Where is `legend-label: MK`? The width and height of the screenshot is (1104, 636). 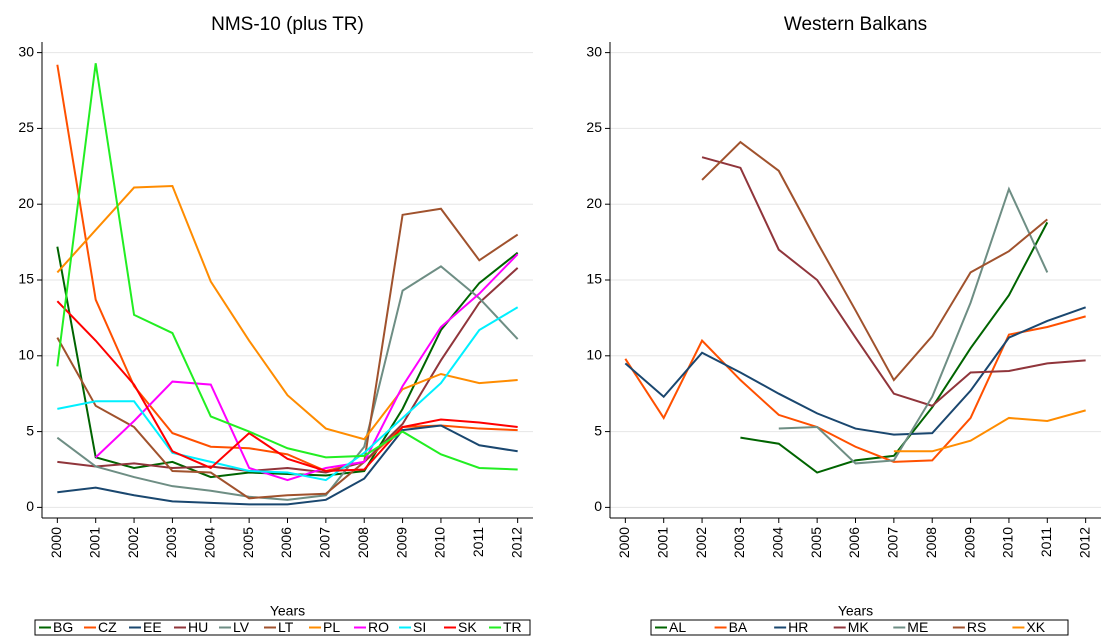
legend-label: MK is located at coordinates (859, 627).